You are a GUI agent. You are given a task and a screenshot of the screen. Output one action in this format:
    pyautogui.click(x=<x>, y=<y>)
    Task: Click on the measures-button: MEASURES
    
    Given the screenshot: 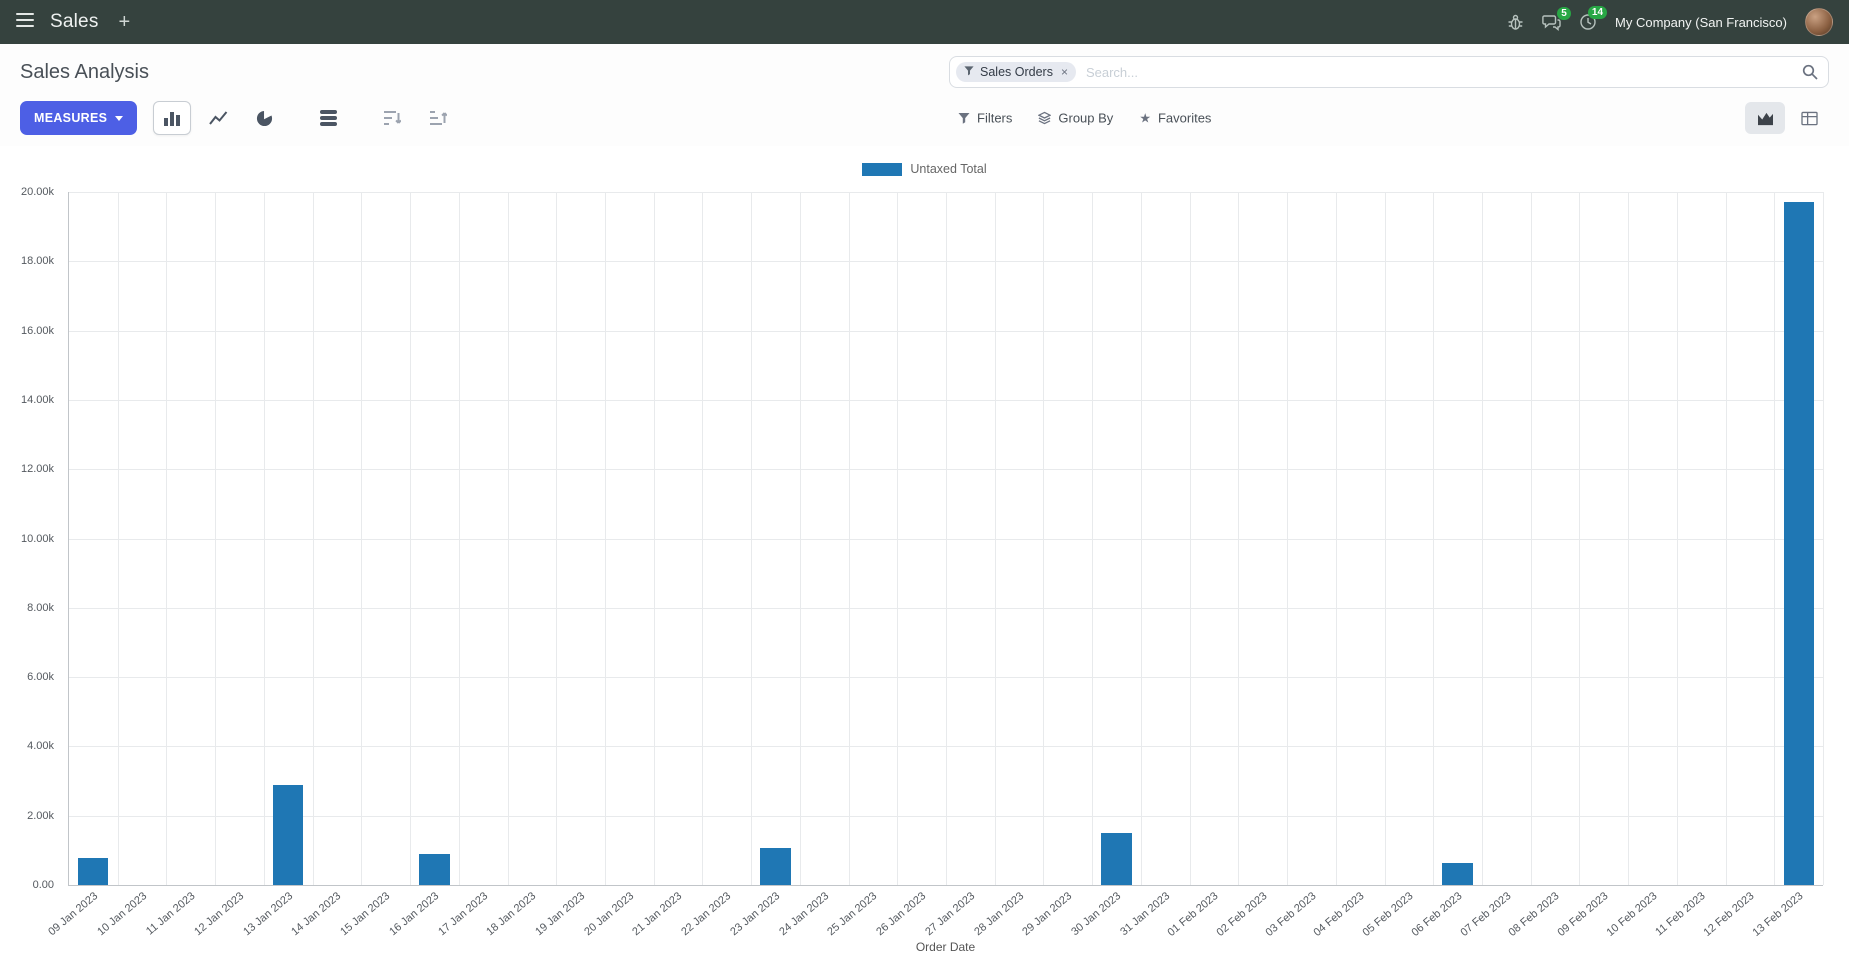 What is the action you would take?
    pyautogui.click(x=79, y=118)
    